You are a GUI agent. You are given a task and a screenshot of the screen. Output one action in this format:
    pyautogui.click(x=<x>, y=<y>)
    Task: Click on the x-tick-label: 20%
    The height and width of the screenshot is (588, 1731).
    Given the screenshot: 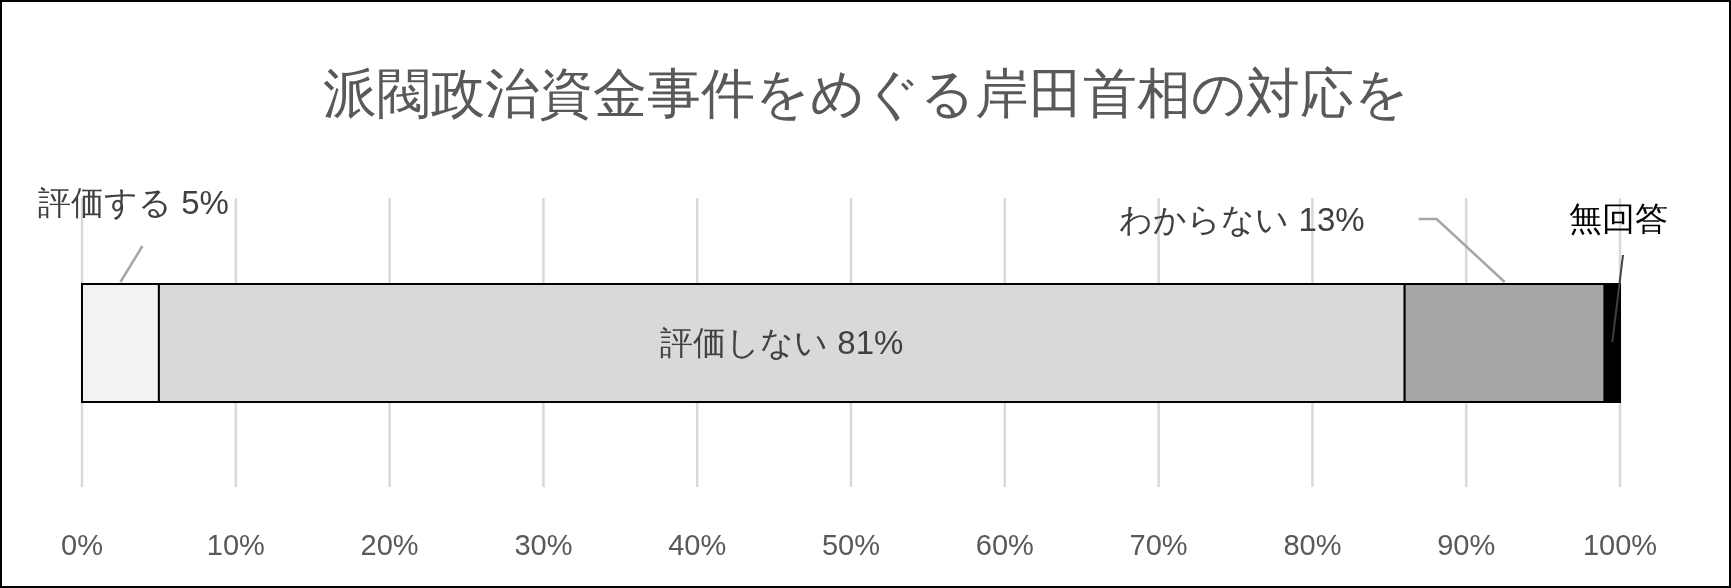 What is the action you would take?
    pyautogui.click(x=389, y=545)
    